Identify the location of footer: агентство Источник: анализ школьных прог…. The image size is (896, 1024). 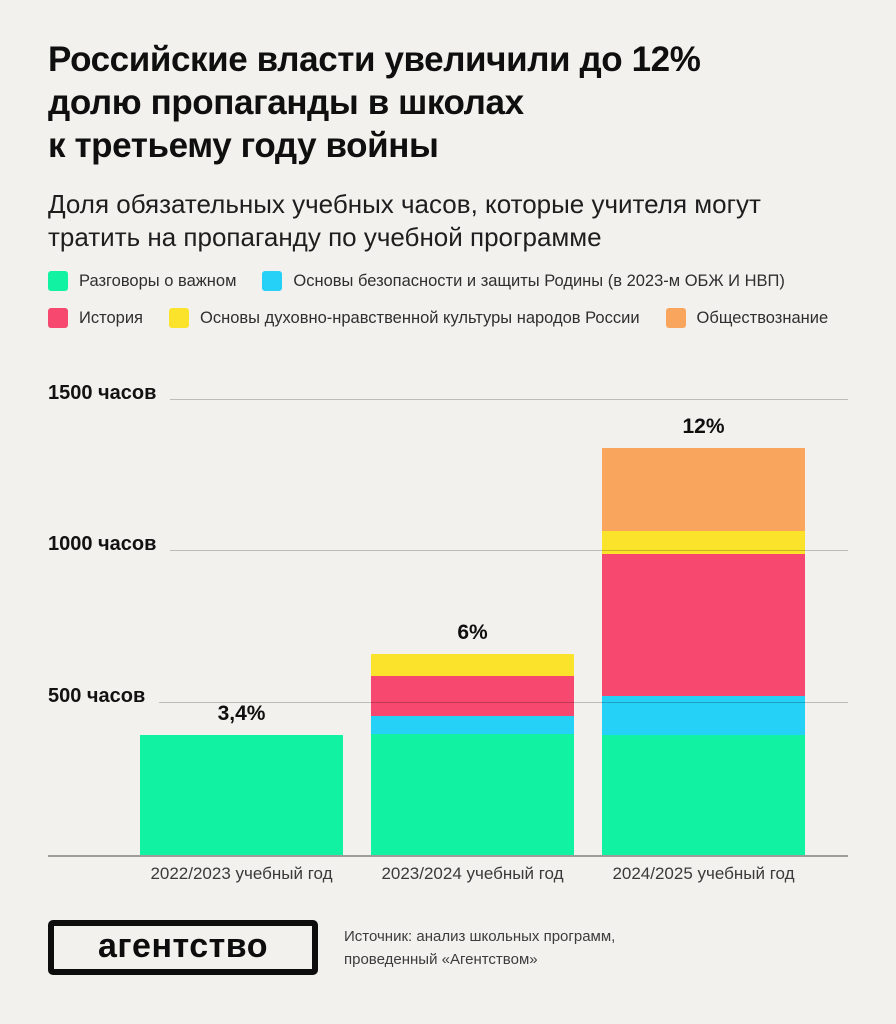
(331, 947).